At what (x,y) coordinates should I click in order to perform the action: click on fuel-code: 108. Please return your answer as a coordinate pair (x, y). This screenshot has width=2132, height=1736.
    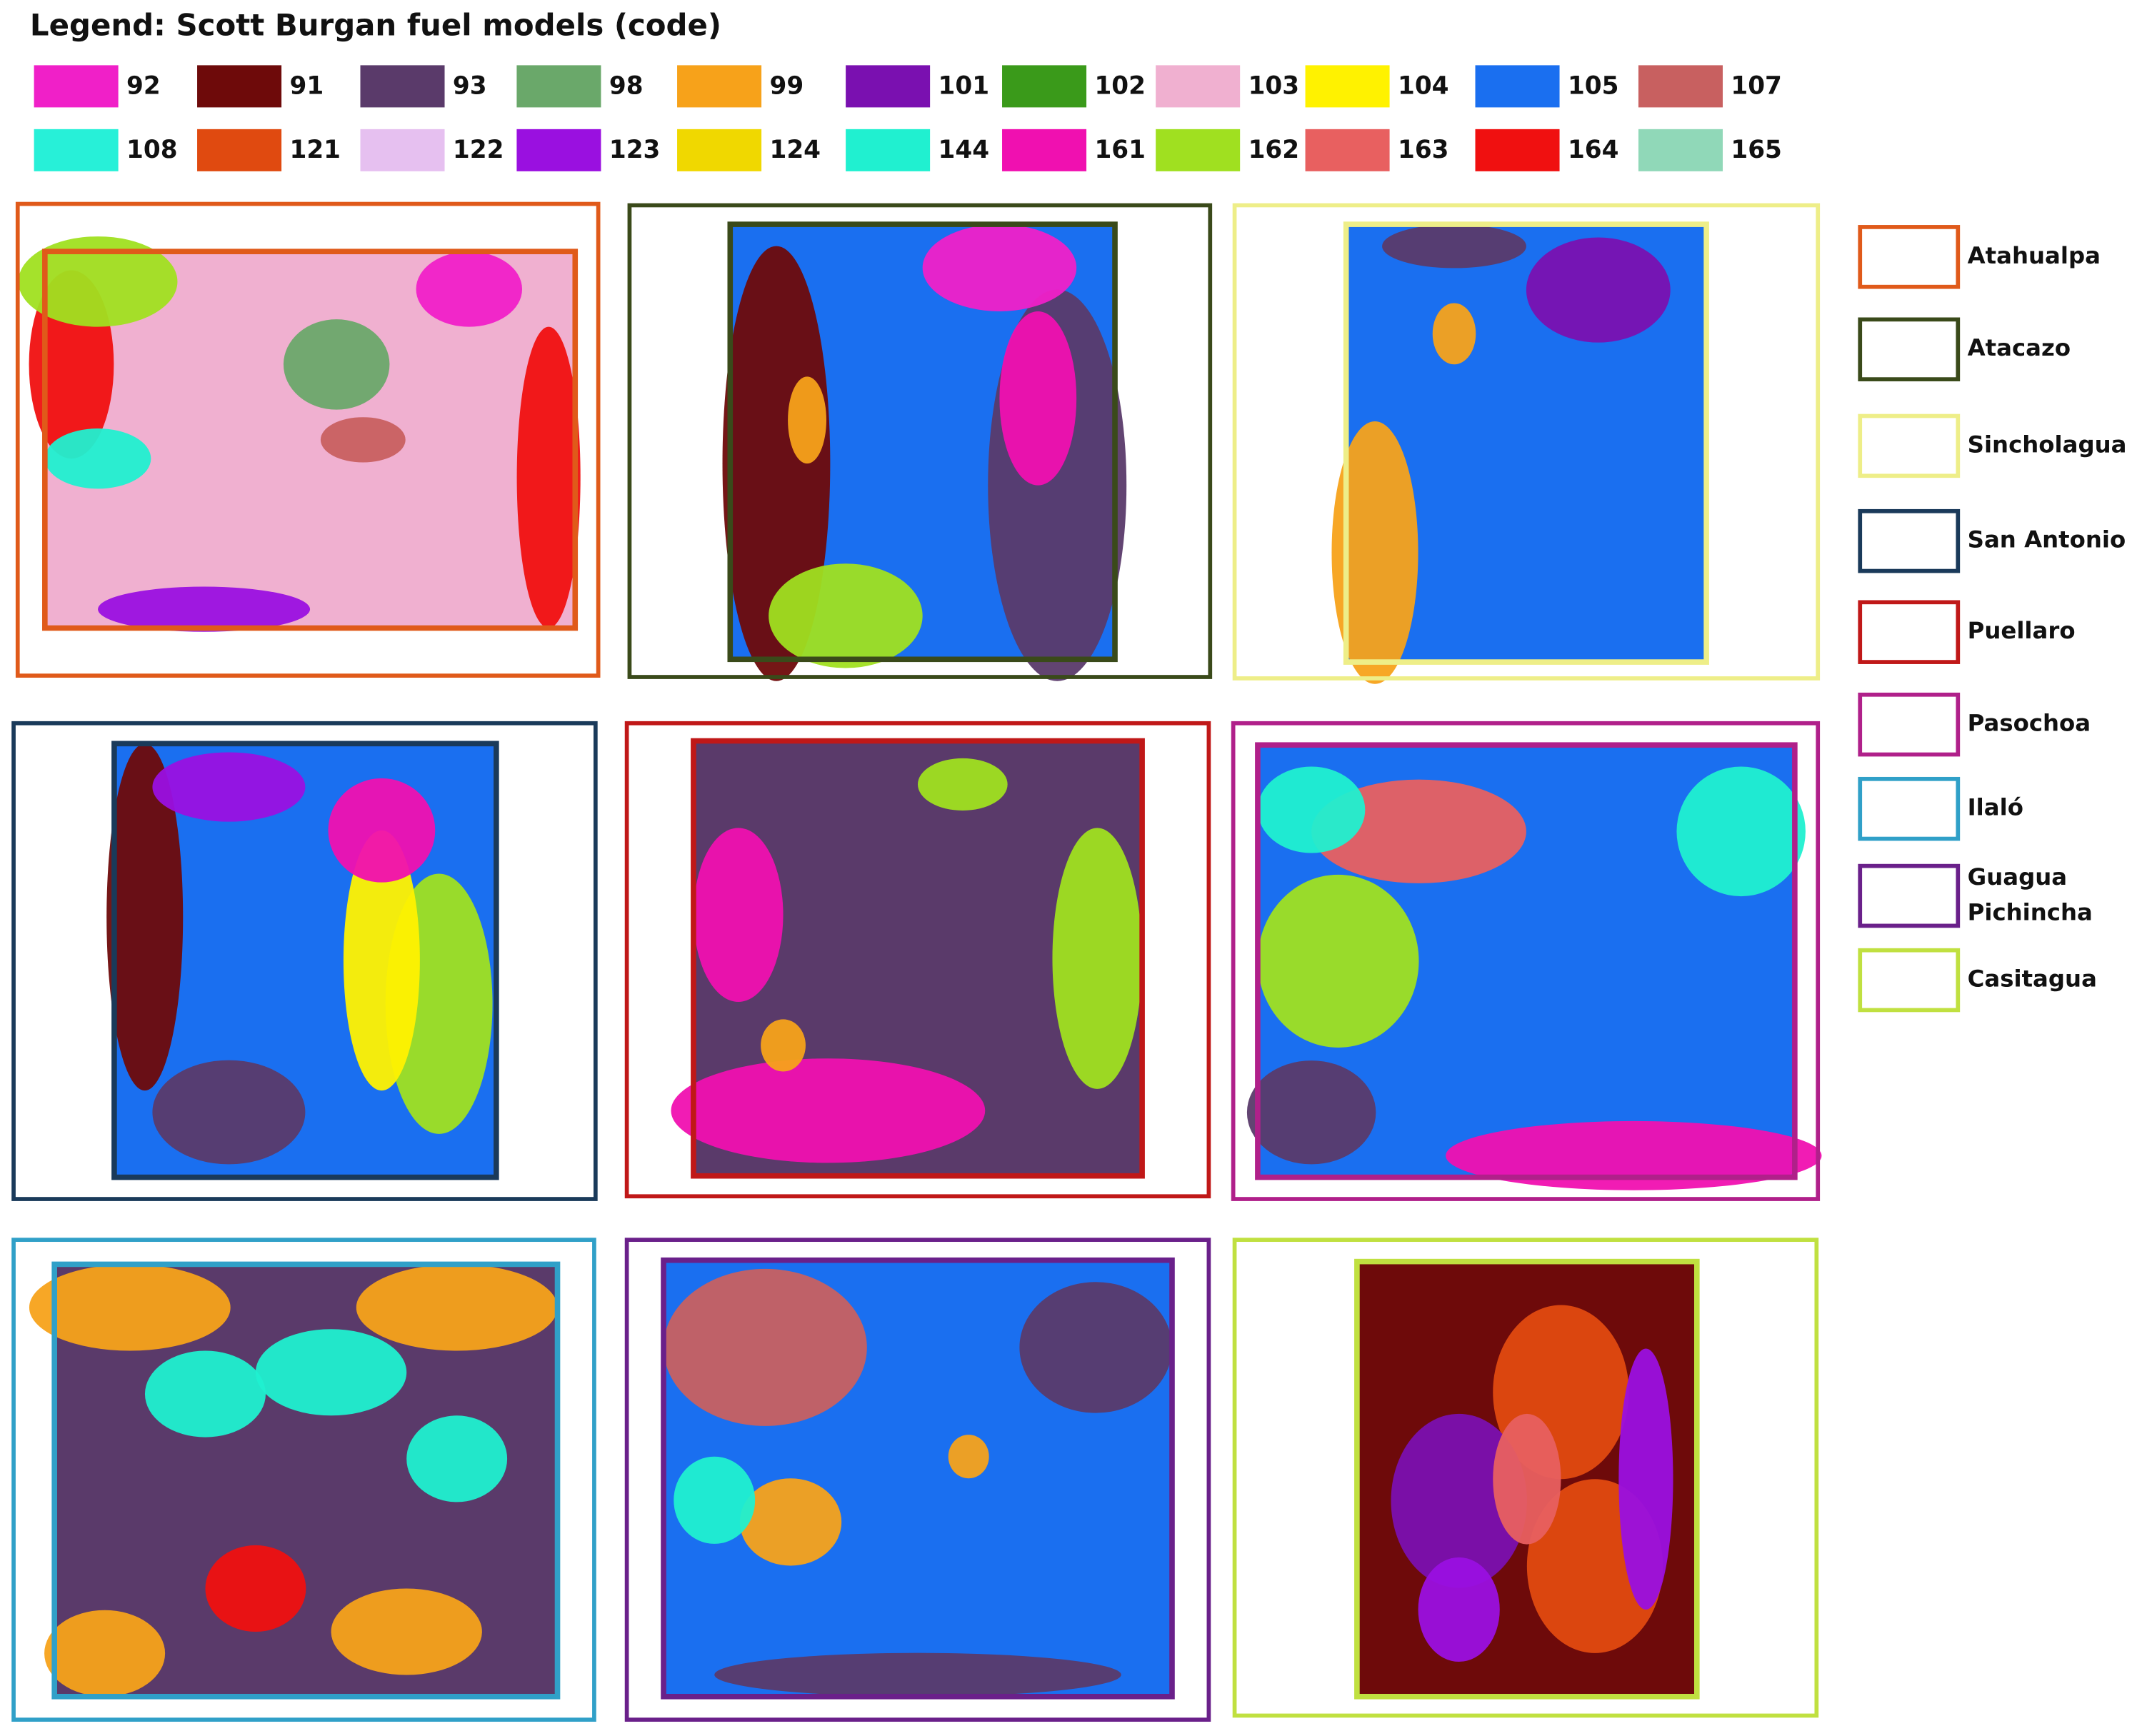
    Looking at the image, I should click on (152, 150).